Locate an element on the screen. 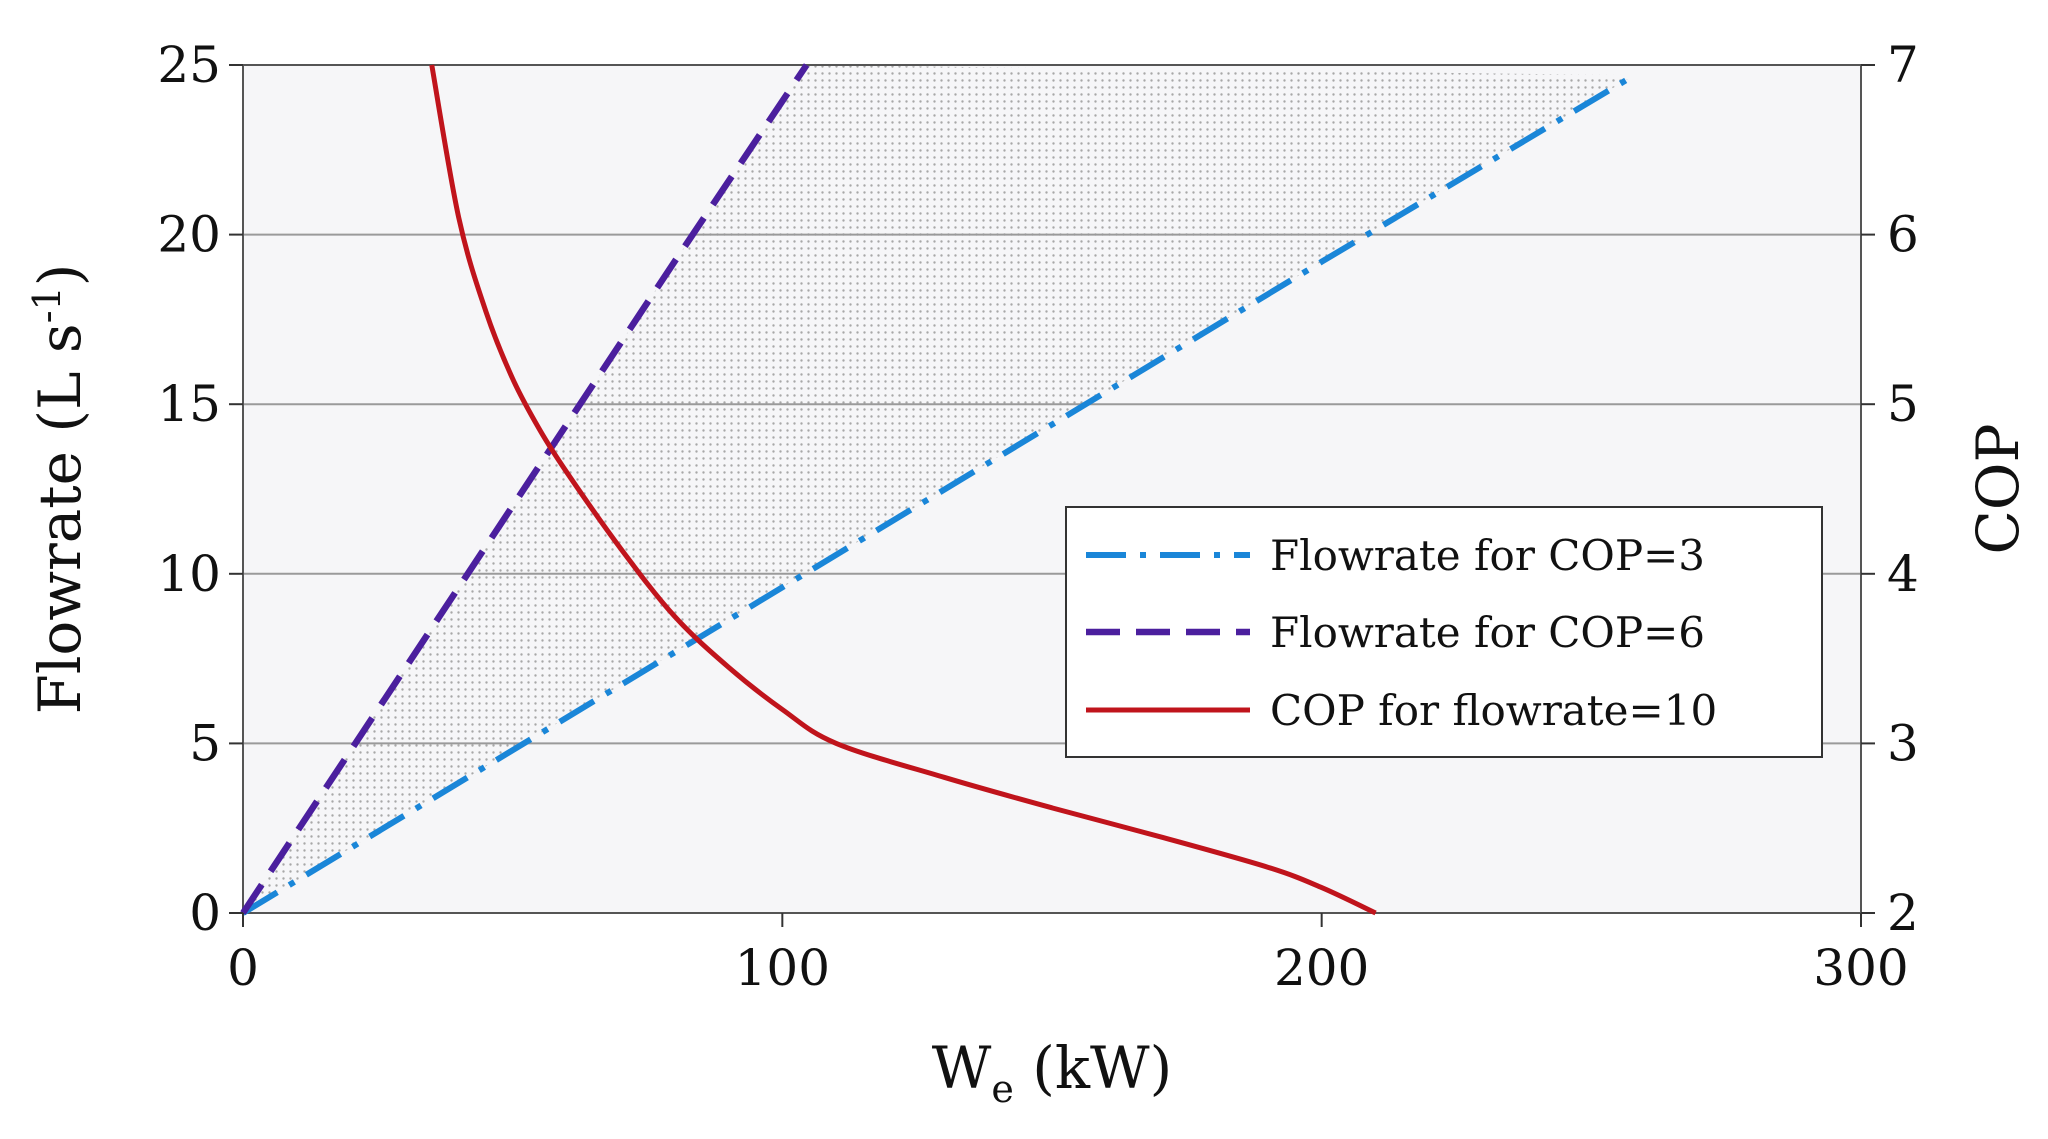 The height and width of the screenshot is (1139, 2048). x-tick-label-200: 200 is located at coordinates (1321, 968).